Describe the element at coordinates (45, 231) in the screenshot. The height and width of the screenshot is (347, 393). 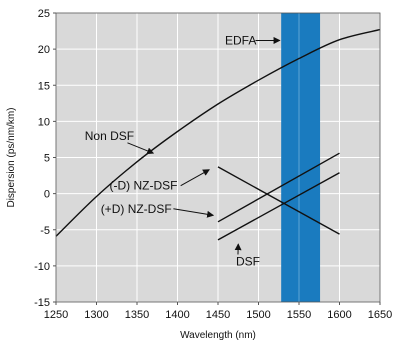
I see `y-tick-label: -5` at that location.